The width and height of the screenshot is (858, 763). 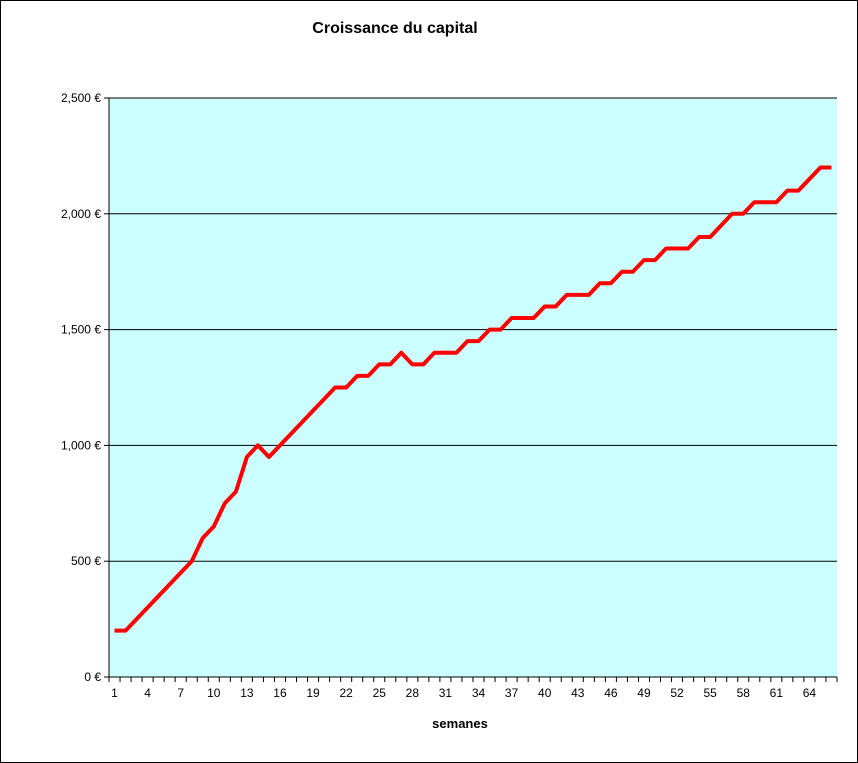 What do you see at coordinates (777, 693) in the screenshot?
I see `x-tick-label: 61` at bounding box center [777, 693].